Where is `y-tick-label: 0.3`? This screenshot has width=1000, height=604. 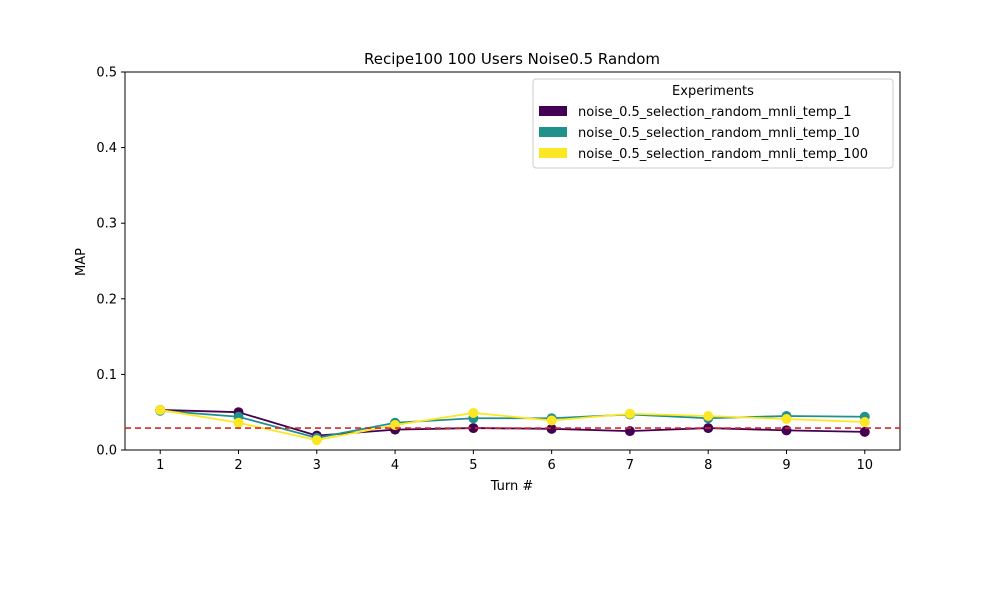
y-tick-label: 0.3 is located at coordinates (106, 224).